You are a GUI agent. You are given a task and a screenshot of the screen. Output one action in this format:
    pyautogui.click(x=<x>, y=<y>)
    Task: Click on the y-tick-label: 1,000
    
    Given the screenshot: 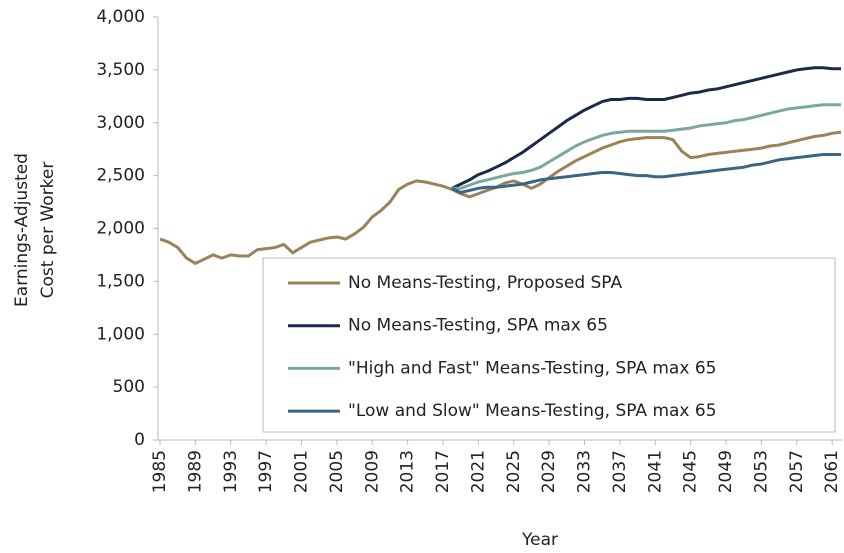 What is the action you would take?
    pyautogui.click(x=120, y=334)
    